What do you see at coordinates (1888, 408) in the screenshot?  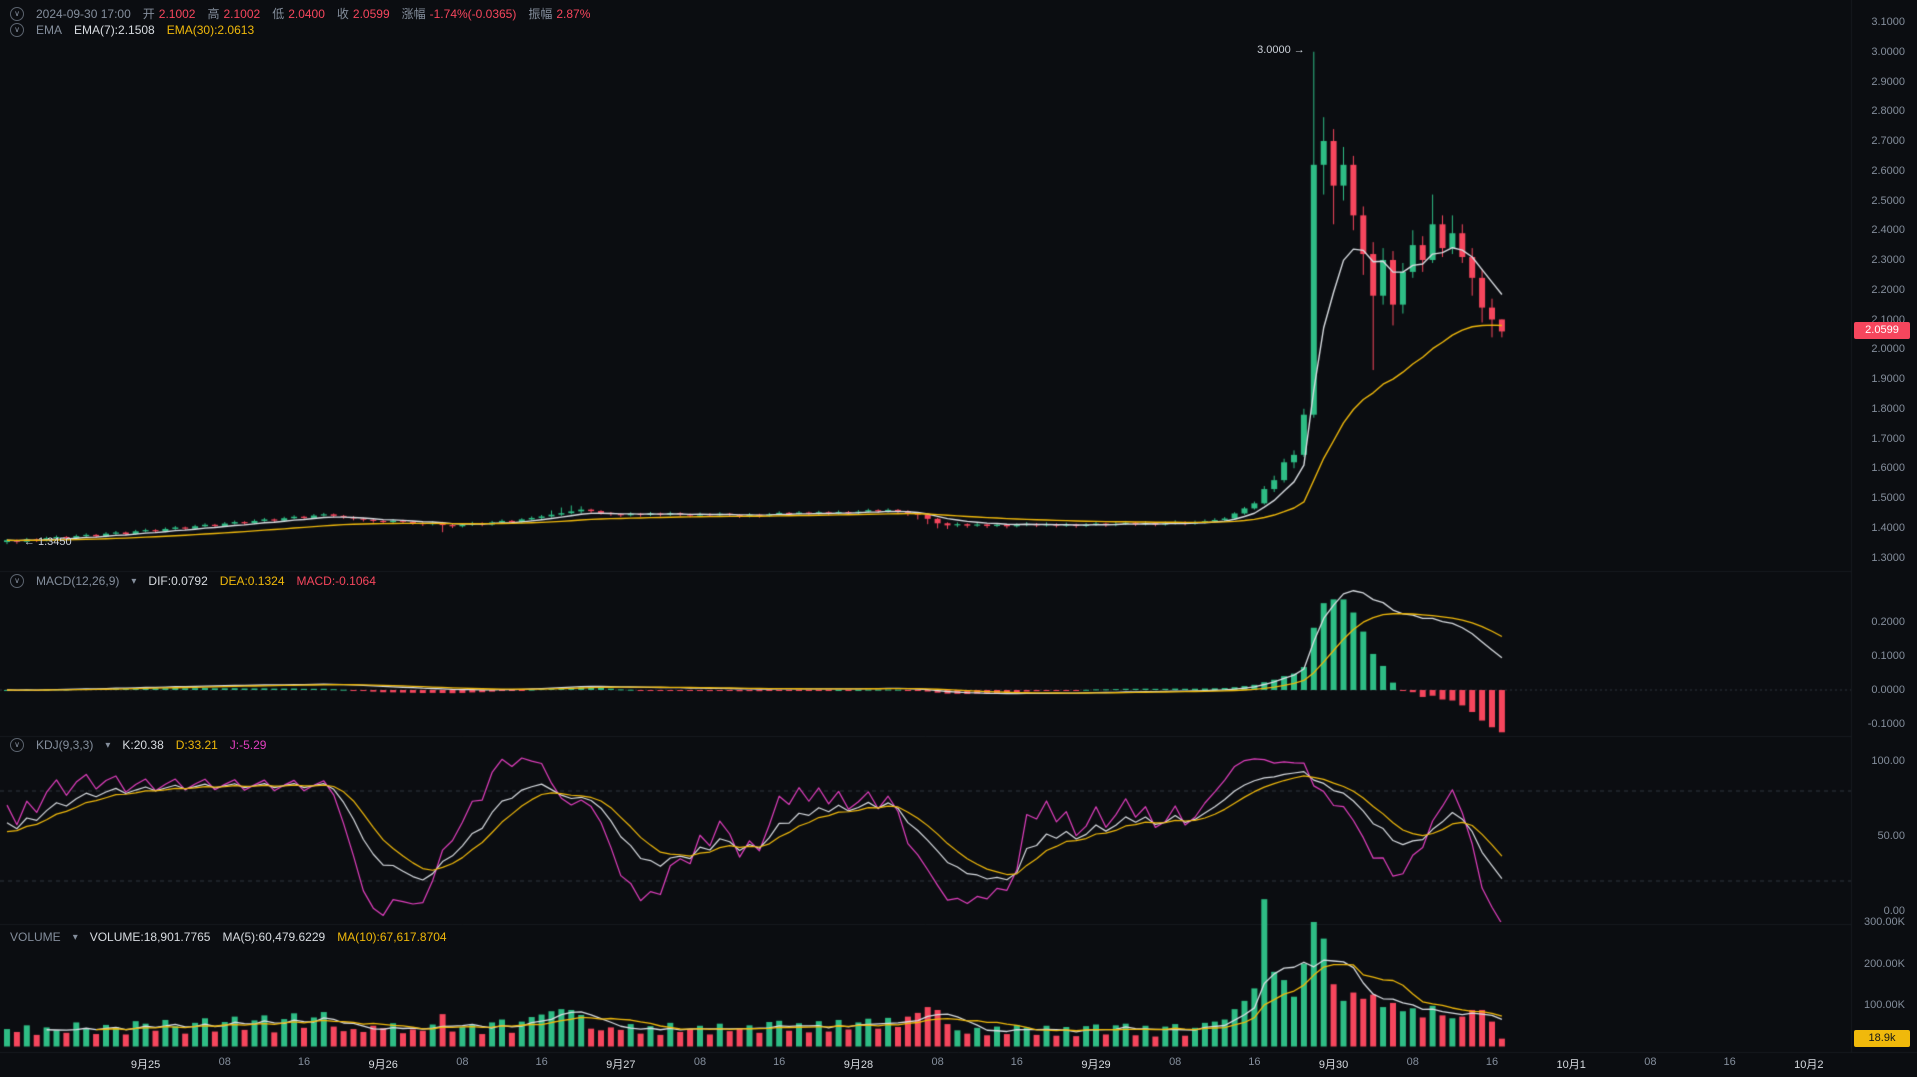 I see `price-tick-label: 1.8000` at bounding box center [1888, 408].